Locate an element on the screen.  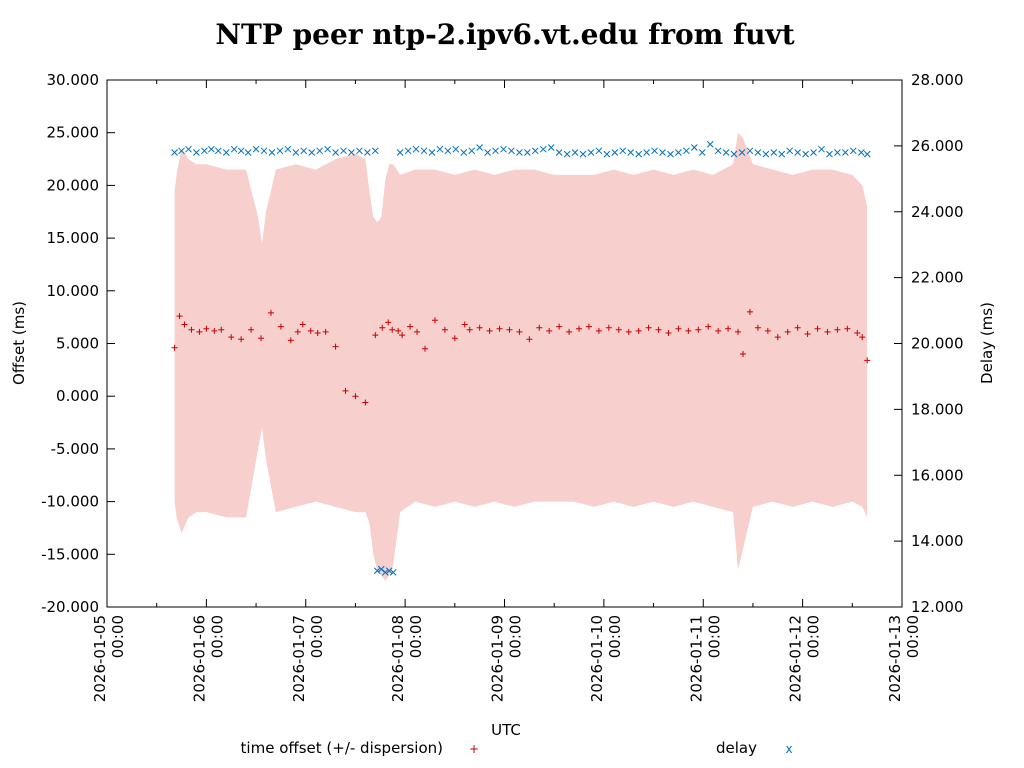
x-tick-date: 2026-01-06 is located at coordinates (199, 658).